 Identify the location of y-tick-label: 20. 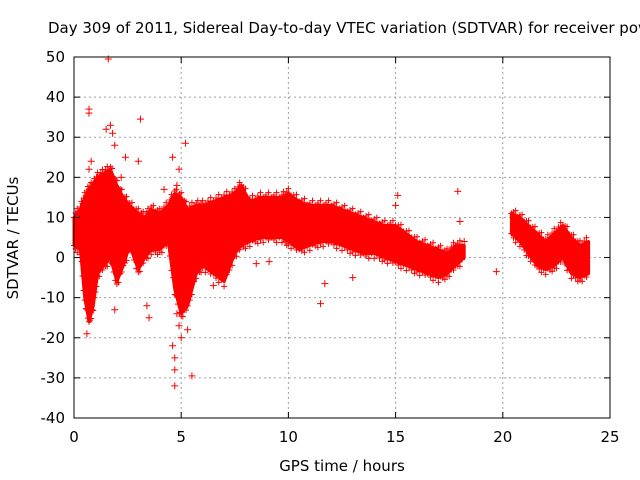
(55, 177).